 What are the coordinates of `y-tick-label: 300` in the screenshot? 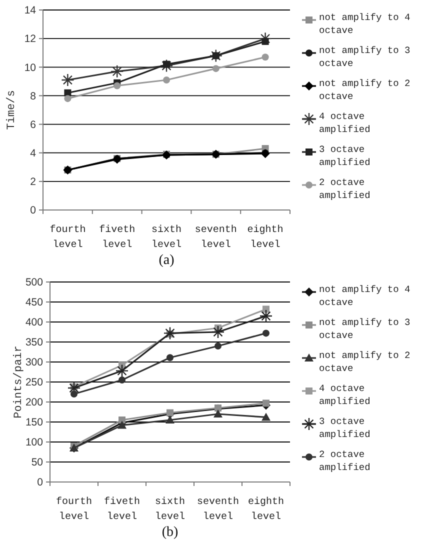 It's located at (34, 362).